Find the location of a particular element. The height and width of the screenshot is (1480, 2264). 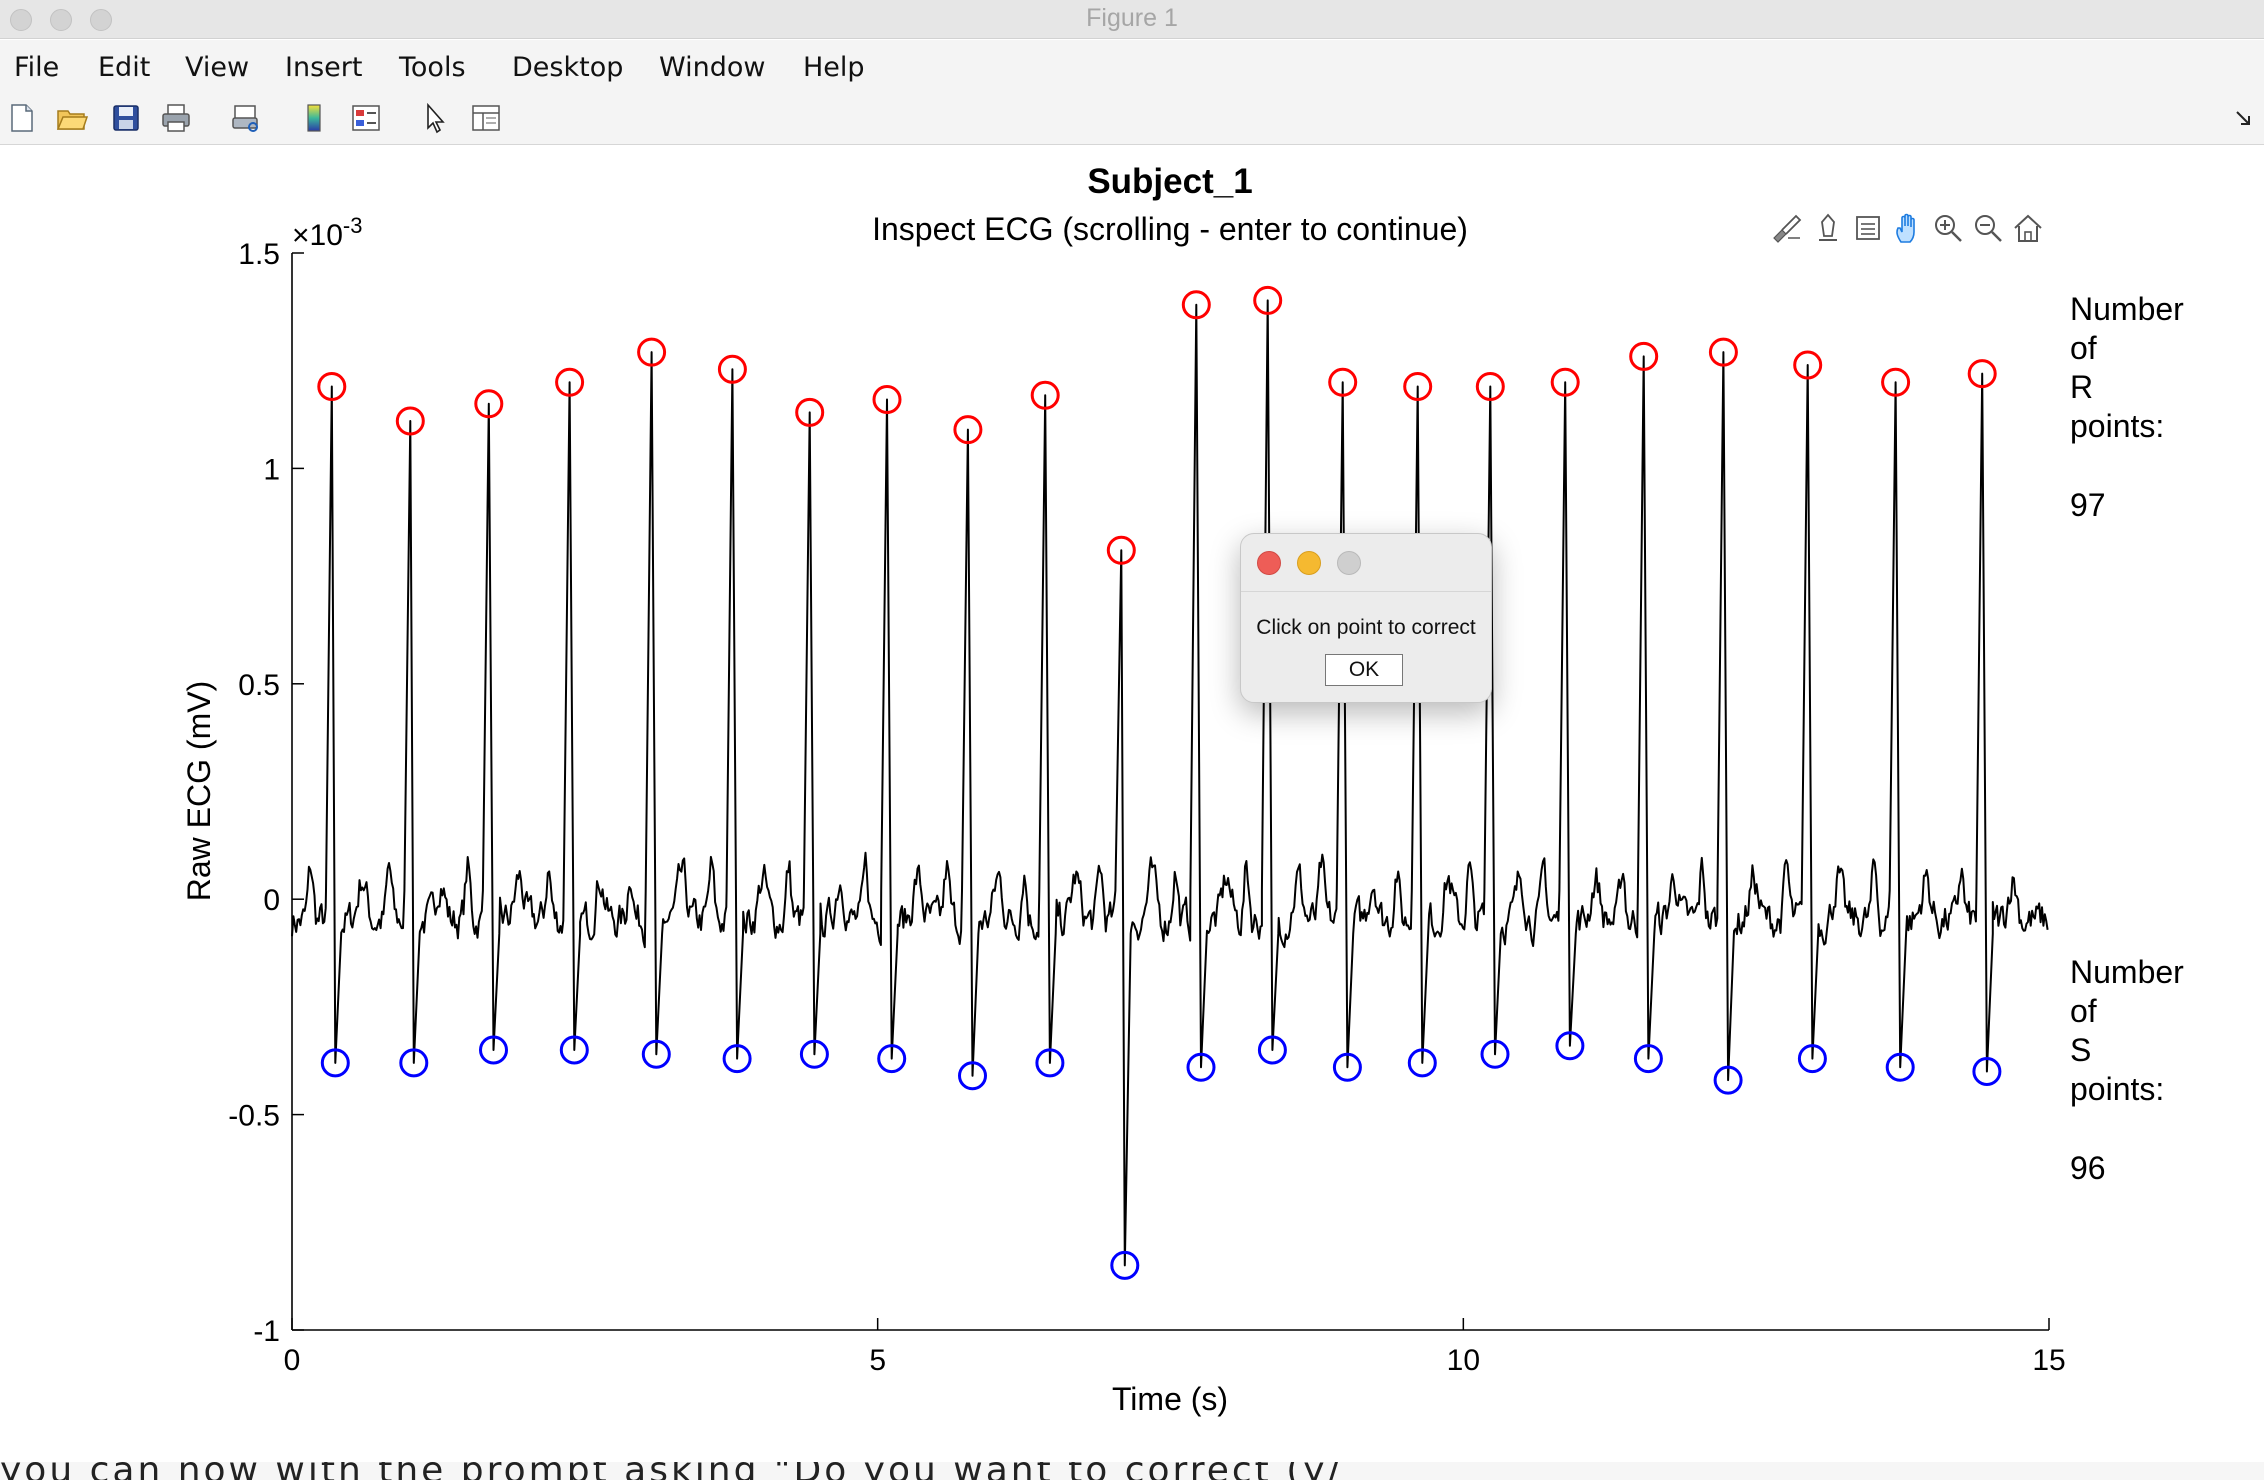

dialog-zoom-icon is located at coordinates (1349, 563).